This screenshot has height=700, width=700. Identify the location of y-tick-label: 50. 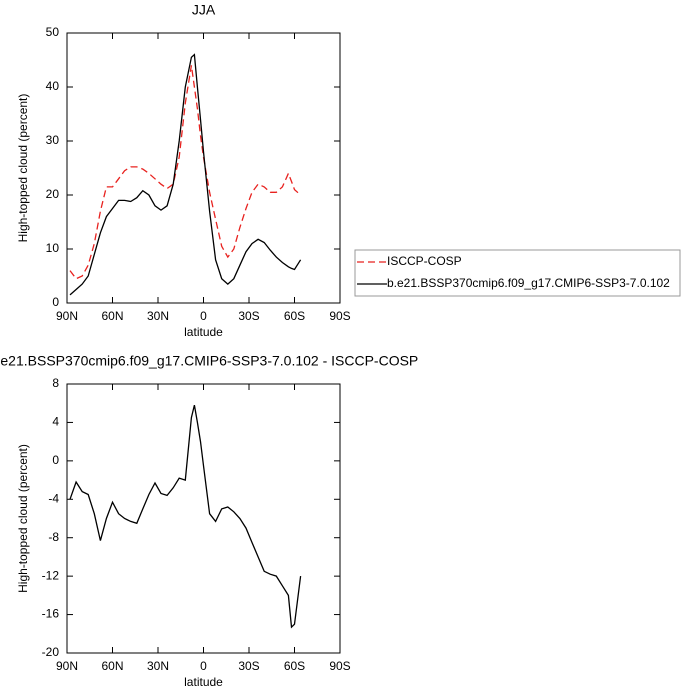
(53, 32).